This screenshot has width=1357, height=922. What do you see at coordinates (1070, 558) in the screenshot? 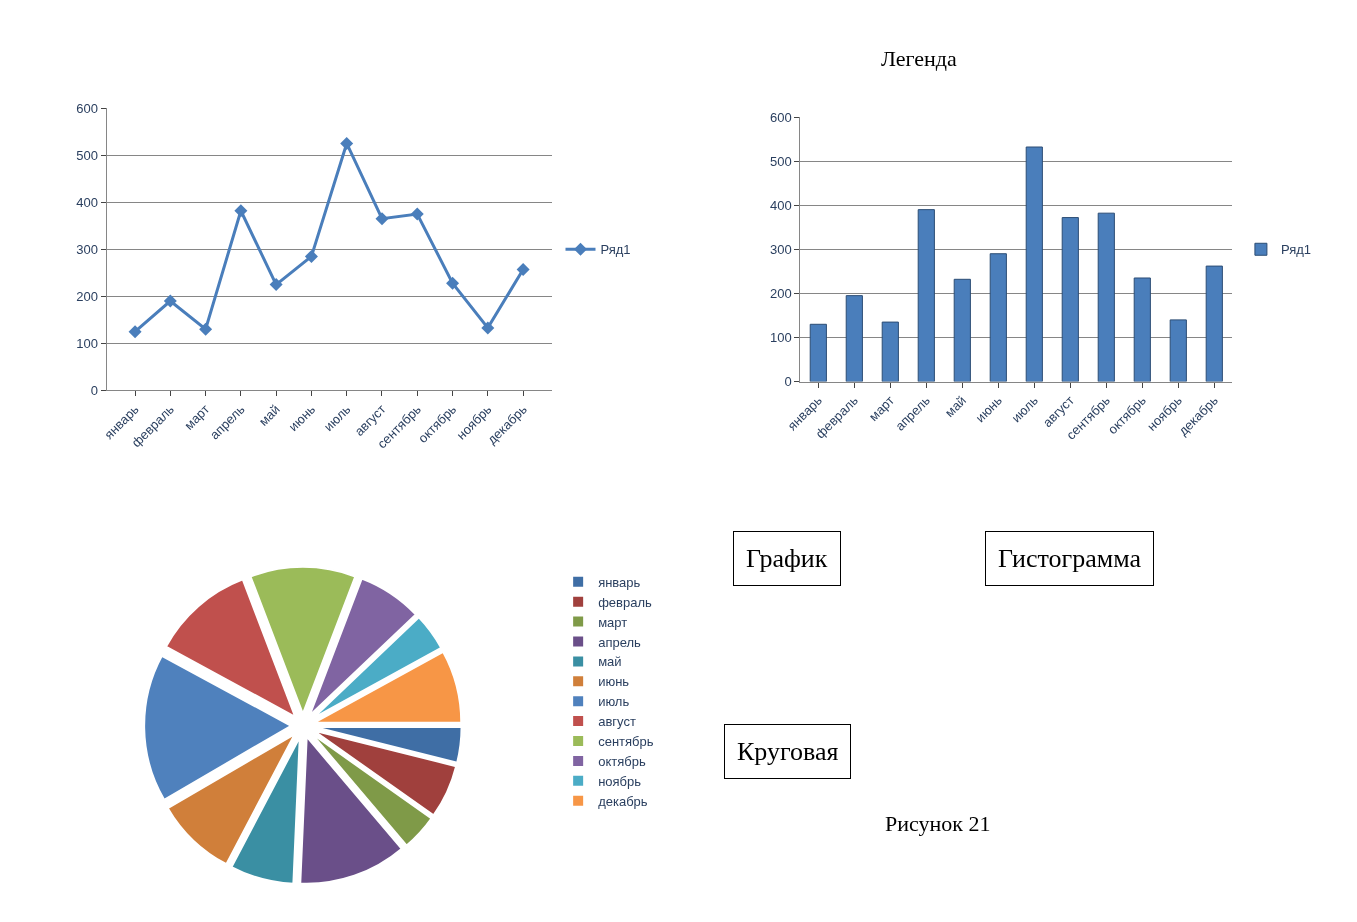
I see `text: Гистограмма` at bounding box center [1070, 558].